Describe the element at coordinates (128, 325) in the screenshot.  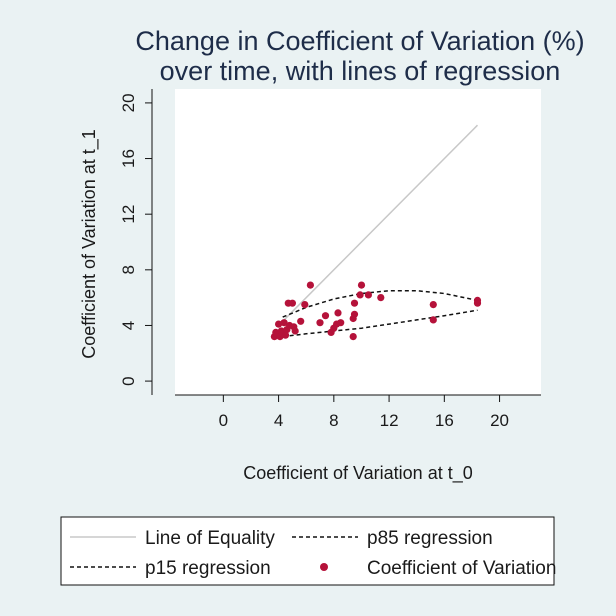
I see `y-tick-label: 4` at that location.